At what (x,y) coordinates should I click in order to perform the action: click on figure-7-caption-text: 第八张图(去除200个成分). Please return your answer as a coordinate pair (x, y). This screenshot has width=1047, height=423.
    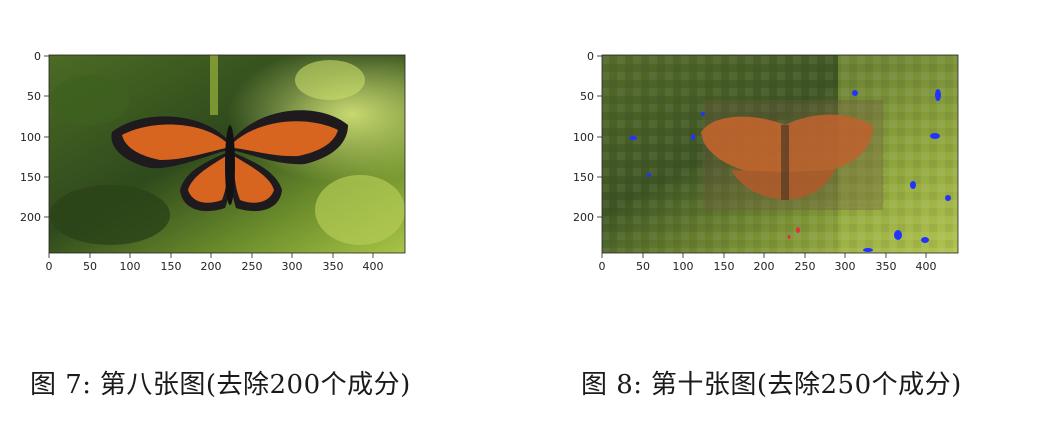
    Looking at the image, I should click on (255, 385).